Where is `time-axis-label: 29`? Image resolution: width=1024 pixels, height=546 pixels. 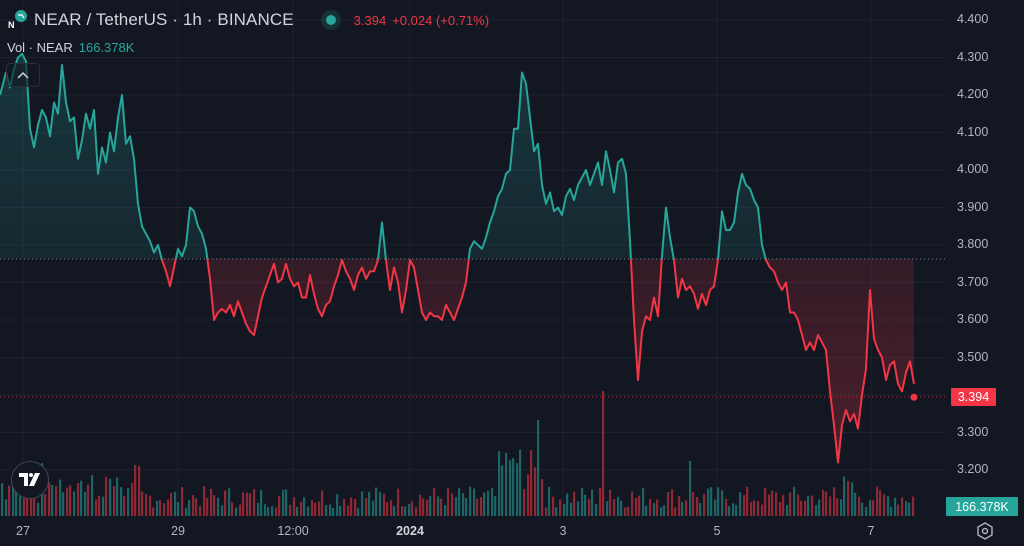 time-axis-label: 29 is located at coordinates (178, 531).